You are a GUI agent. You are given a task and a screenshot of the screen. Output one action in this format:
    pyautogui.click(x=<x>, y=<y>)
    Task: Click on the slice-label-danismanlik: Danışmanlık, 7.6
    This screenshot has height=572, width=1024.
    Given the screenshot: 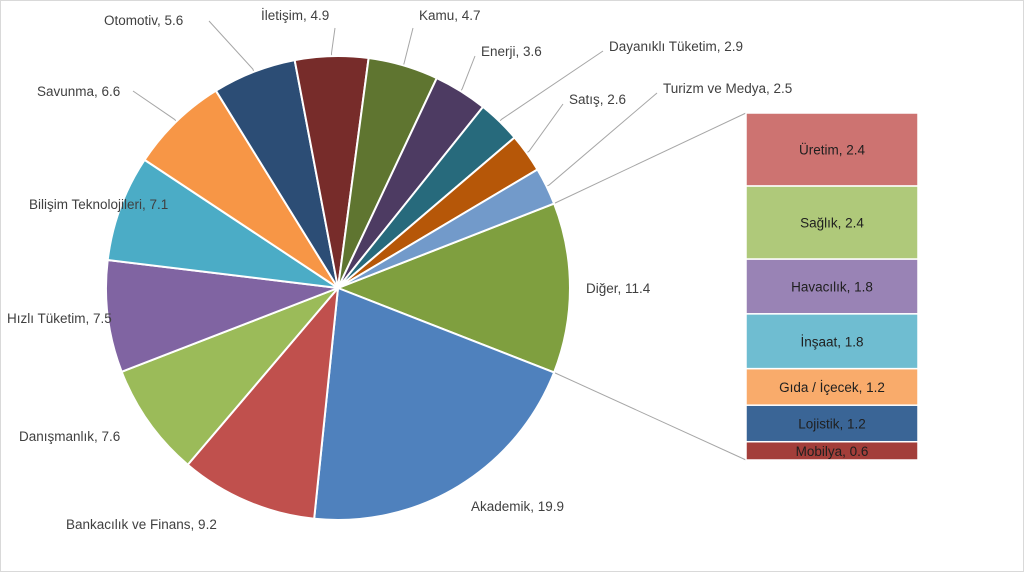 What is the action you would take?
    pyautogui.click(x=69, y=436)
    